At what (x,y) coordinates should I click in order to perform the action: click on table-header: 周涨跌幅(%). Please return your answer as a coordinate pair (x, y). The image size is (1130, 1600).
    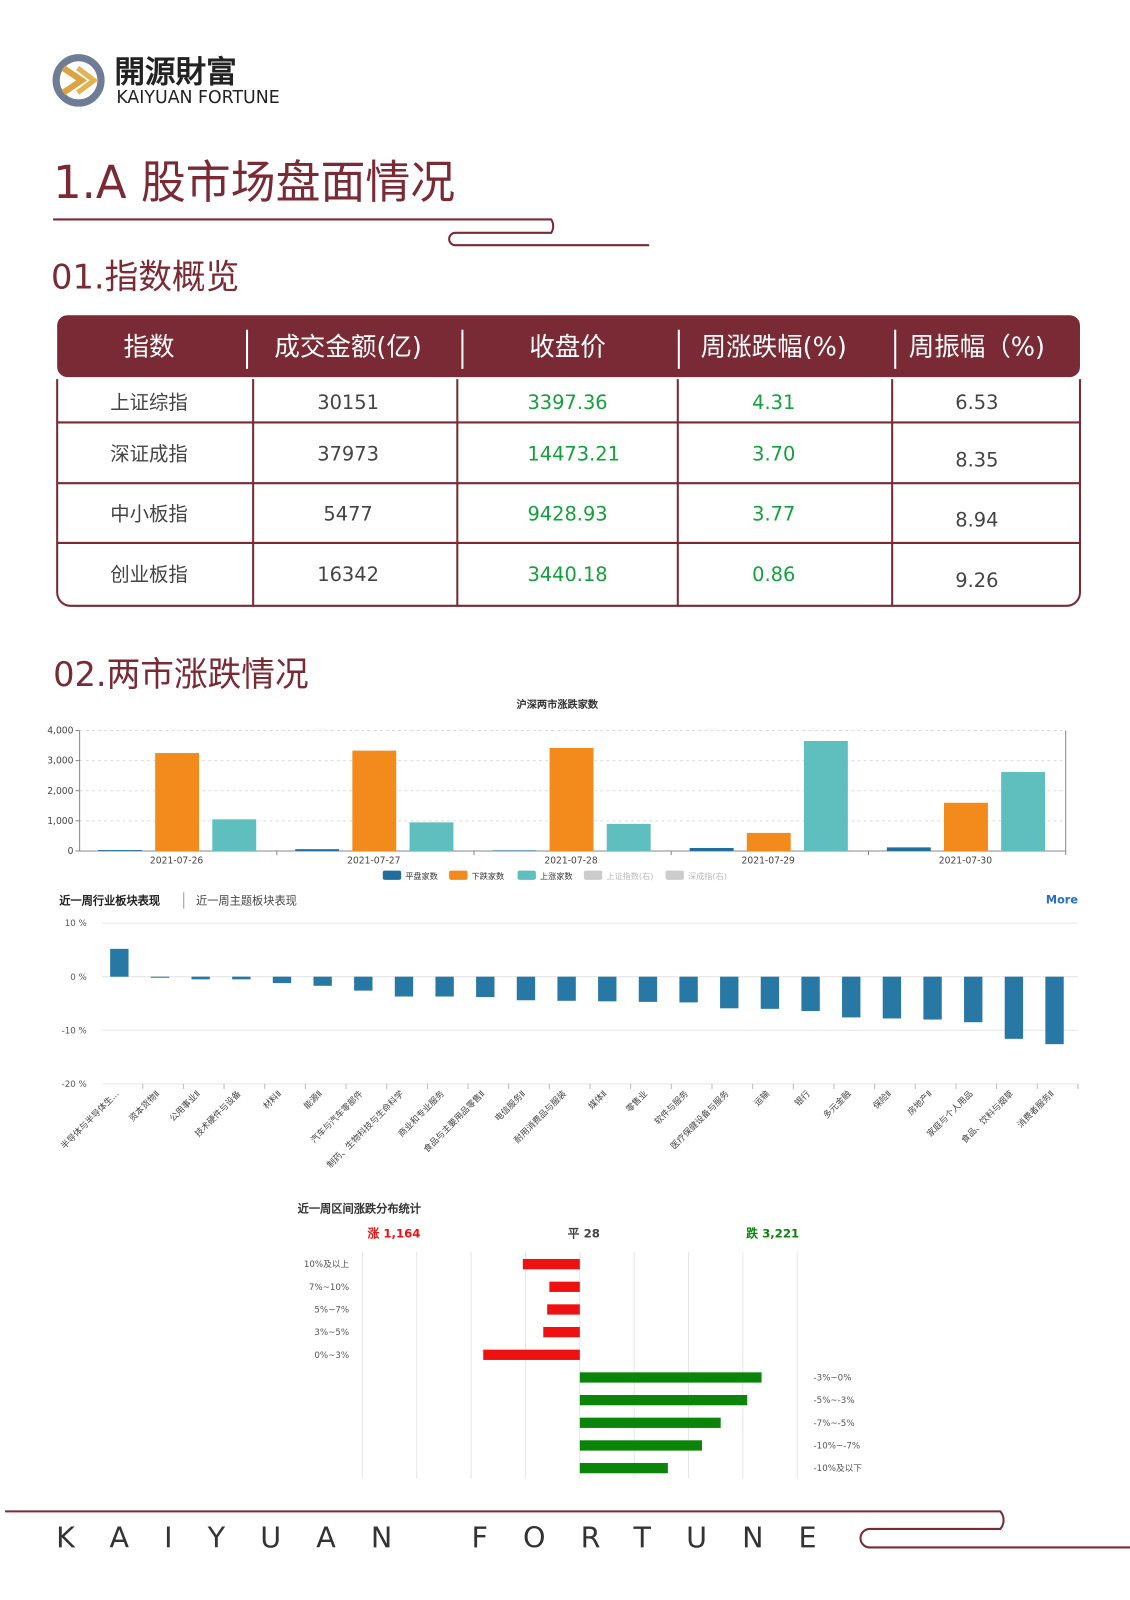
    Looking at the image, I should click on (774, 347).